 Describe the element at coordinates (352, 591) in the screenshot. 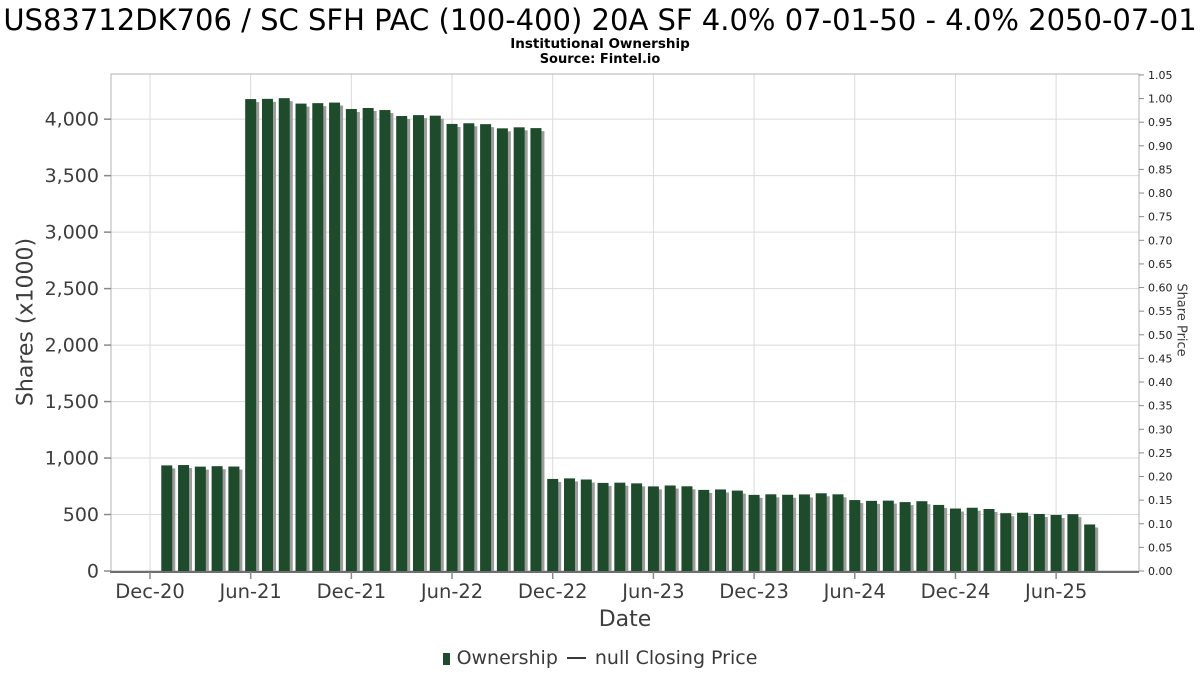

I see `x-axis-tick-label: Dec-21` at that location.